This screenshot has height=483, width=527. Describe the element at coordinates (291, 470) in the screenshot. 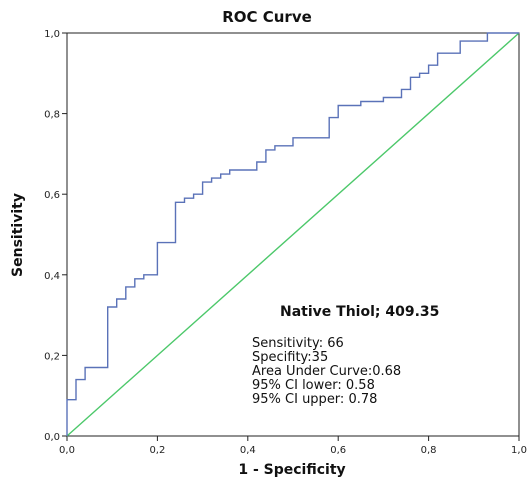

I see `x-axis-label: 1 - Specificity` at that location.